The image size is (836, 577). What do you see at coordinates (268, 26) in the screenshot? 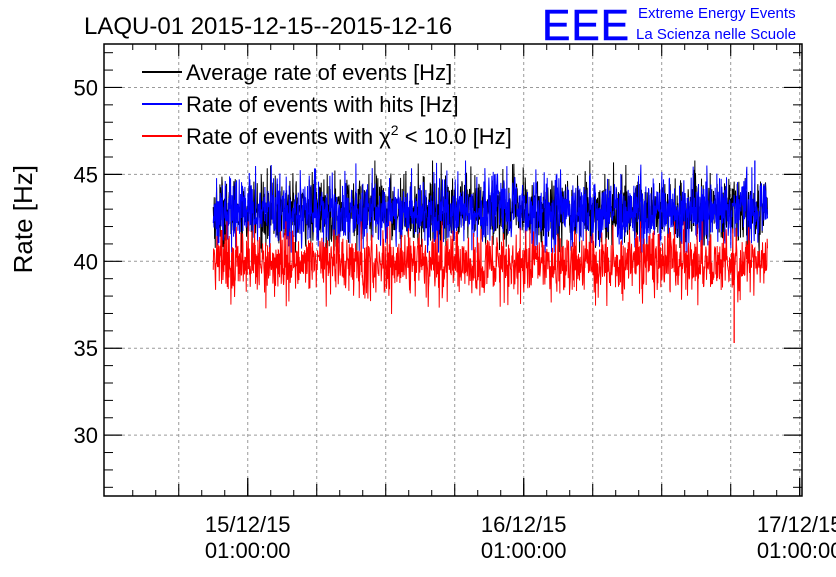
I see `chart-title: LAQU-01 2015-12-15--2015-12-16` at bounding box center [268, 26].